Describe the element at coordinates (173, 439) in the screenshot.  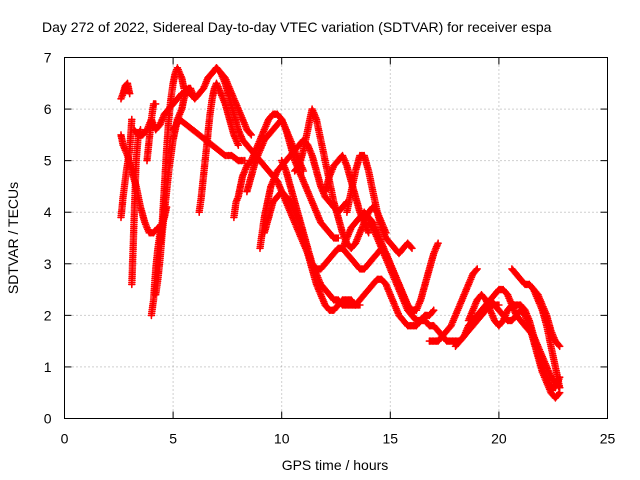
I see `x-tick-label: 5` at that location.